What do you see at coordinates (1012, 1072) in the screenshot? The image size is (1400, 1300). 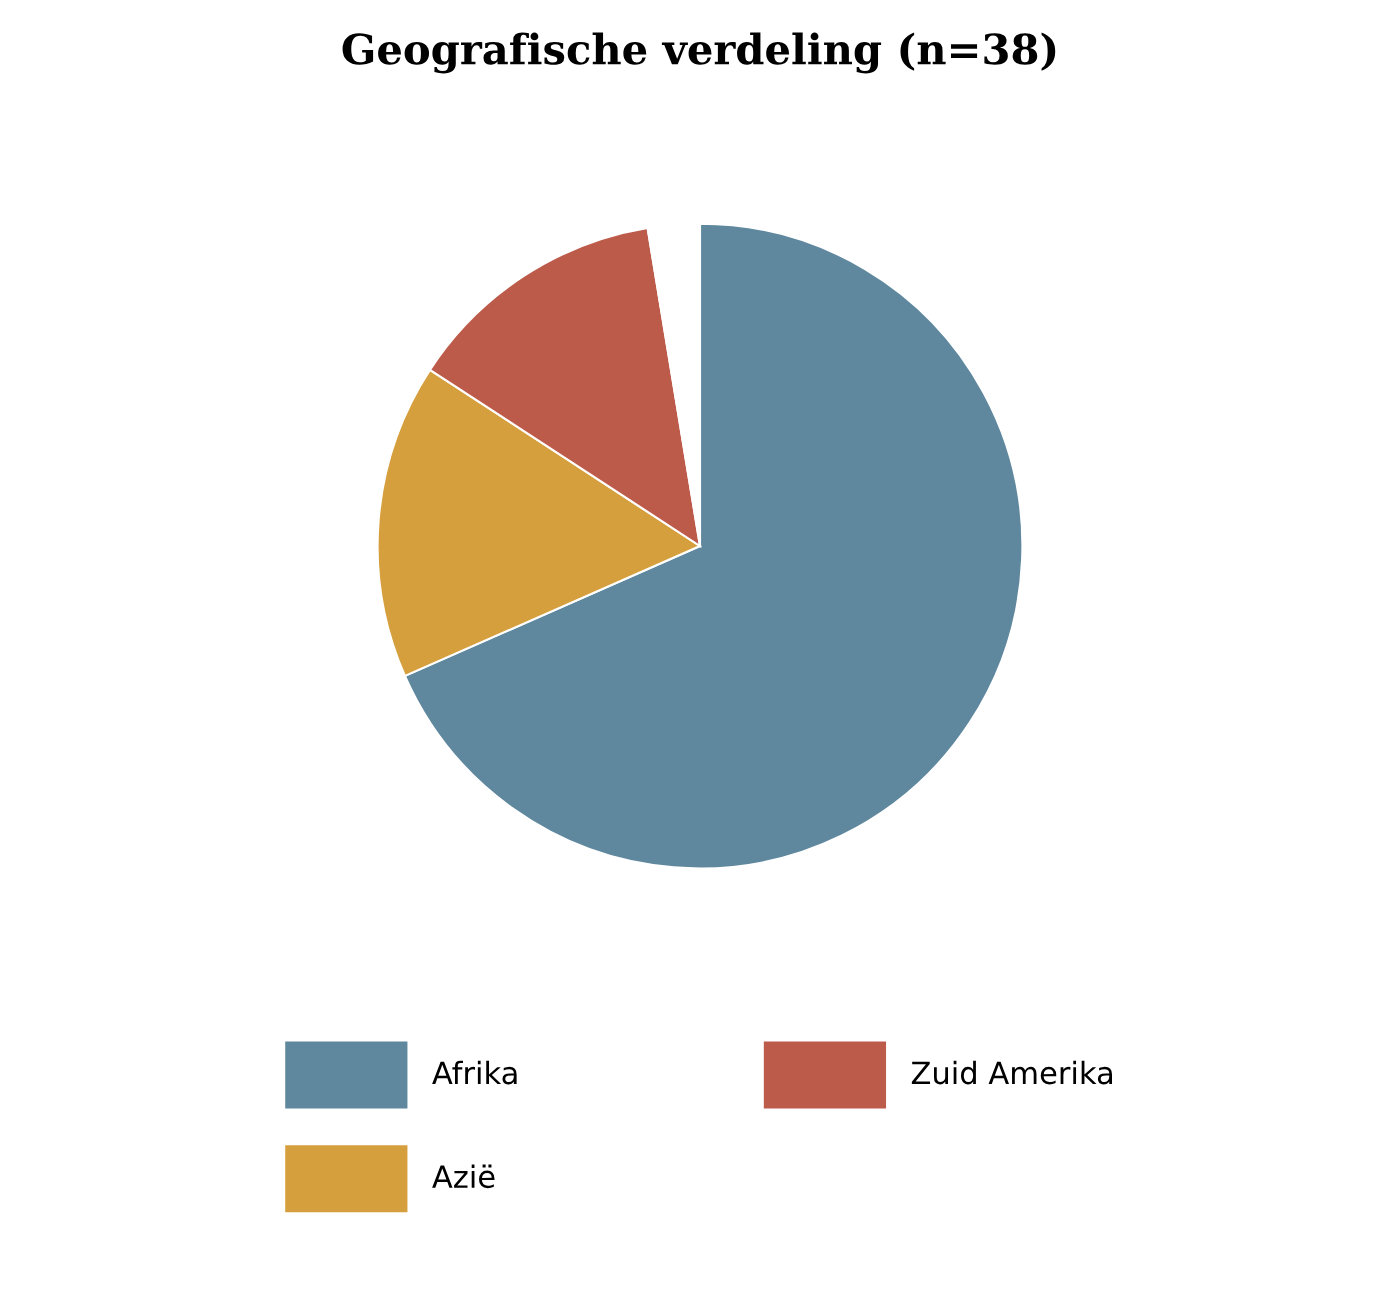 I see `legend-label: Zuid Amerika` at bounding box center [1012, 1072].